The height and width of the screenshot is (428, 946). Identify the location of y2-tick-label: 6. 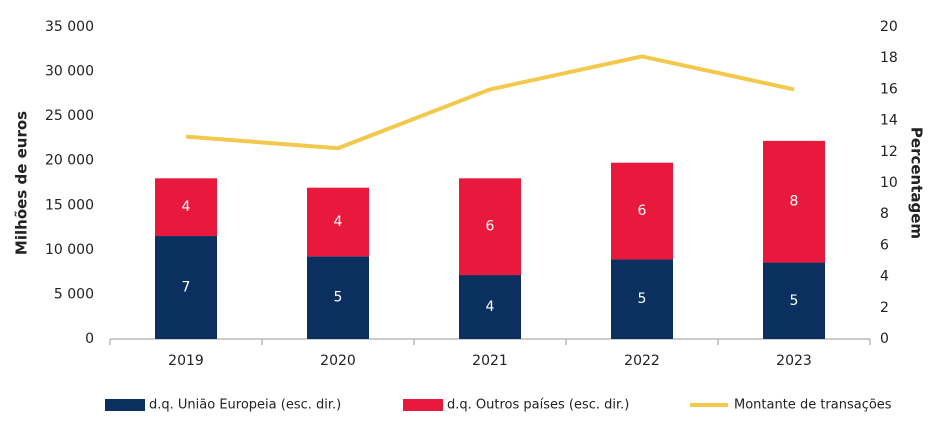
(884, 245).